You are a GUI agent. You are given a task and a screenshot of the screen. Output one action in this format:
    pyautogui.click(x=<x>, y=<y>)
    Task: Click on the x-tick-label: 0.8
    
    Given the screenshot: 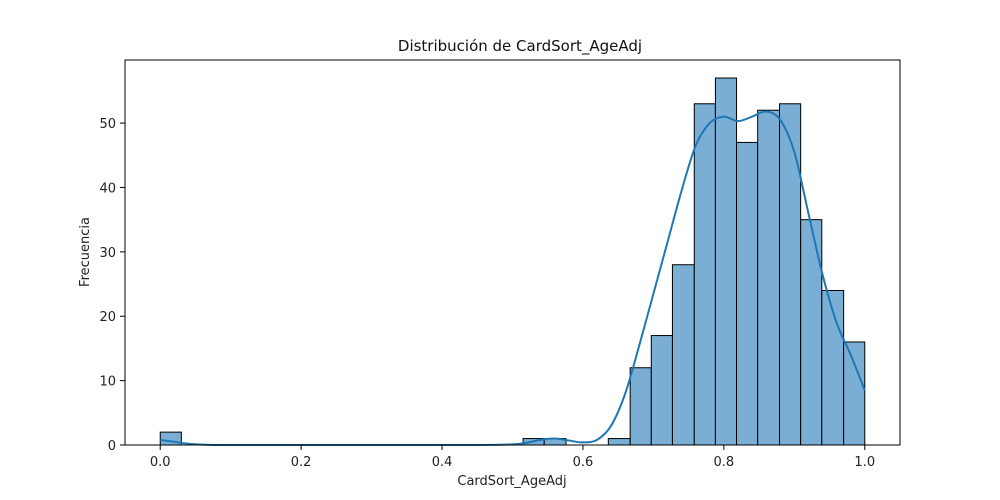 What is the action you would take?
    pyautogui.click(x=724, y=462)
    